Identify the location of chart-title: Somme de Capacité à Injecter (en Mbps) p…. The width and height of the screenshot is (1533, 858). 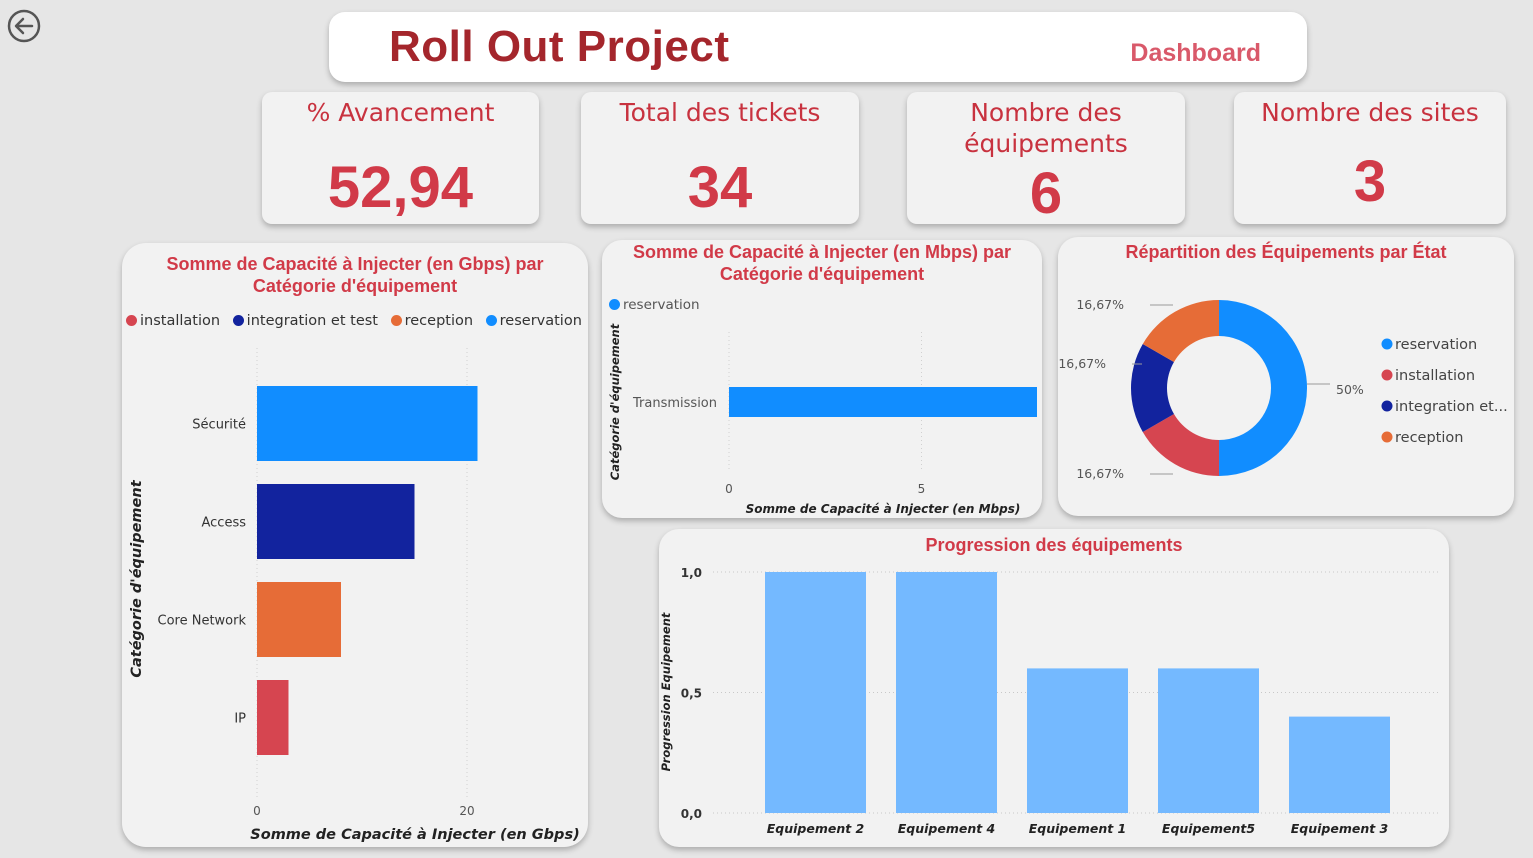
(822, 263).